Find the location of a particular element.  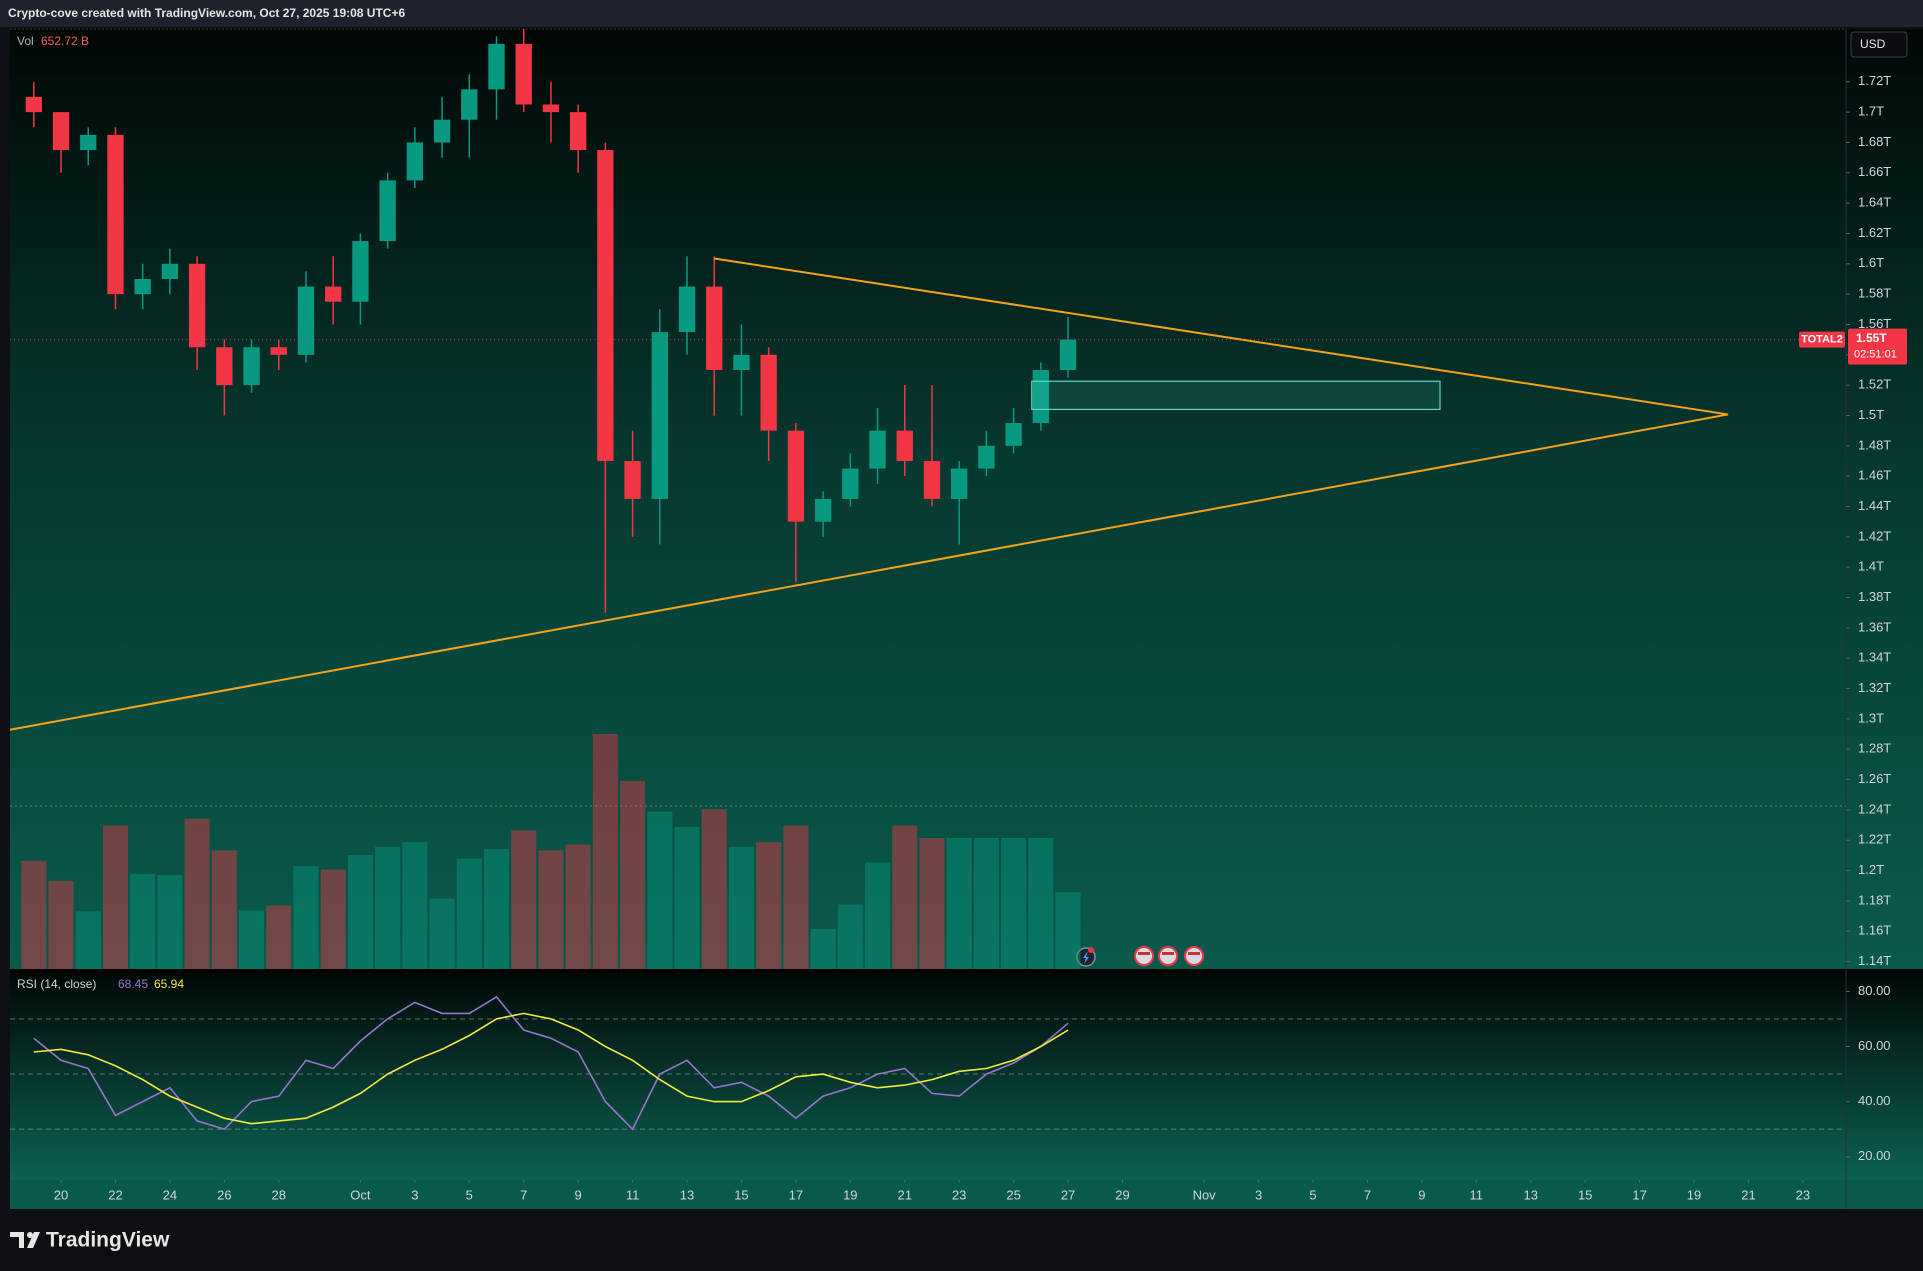

event-icons is located at coordinates (1140, 956).